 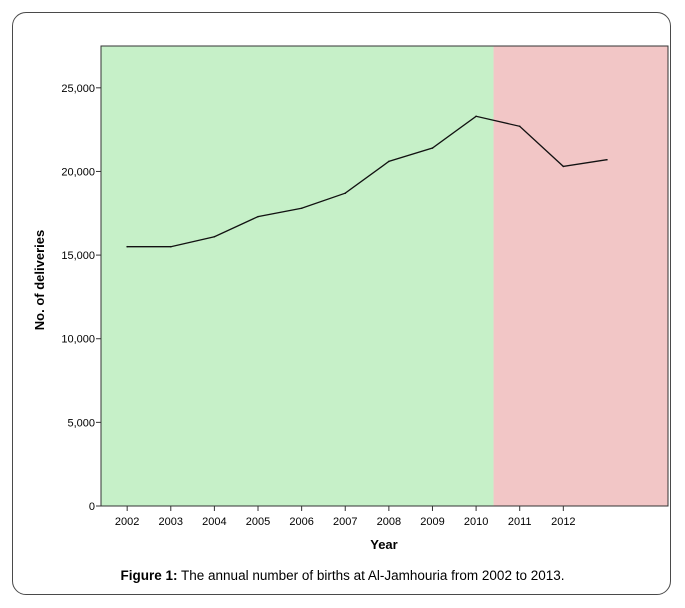 I want to click on x-axis-label: Year, so click(x=383, y=544).